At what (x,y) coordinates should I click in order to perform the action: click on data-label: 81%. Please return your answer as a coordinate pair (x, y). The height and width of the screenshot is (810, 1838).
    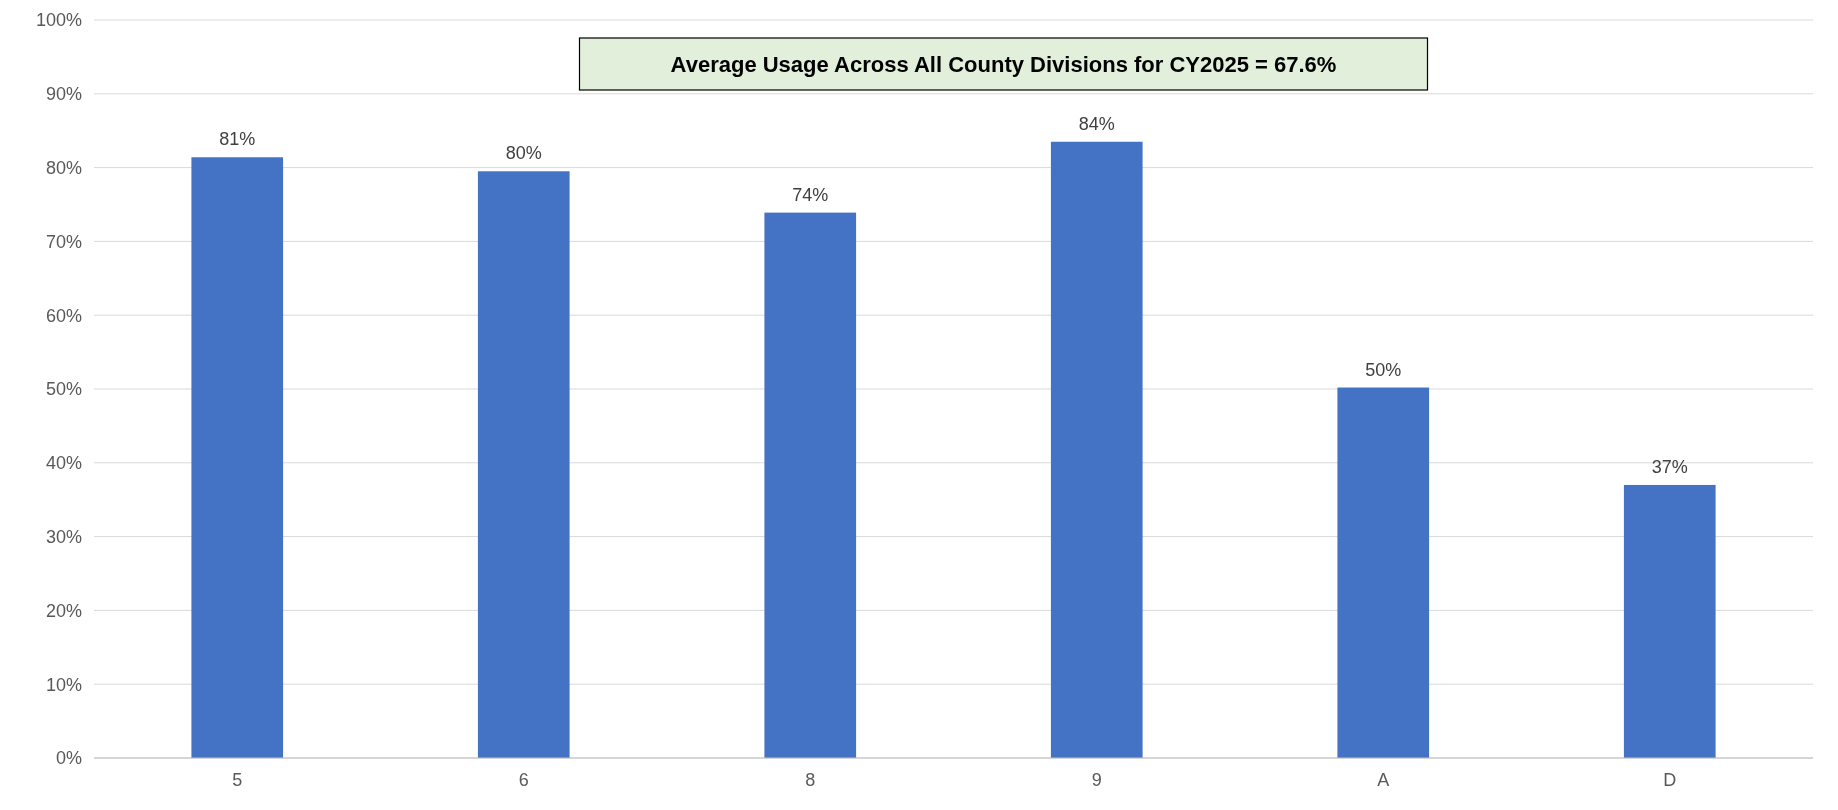
    Looking at the image, I should click on (237, 139).